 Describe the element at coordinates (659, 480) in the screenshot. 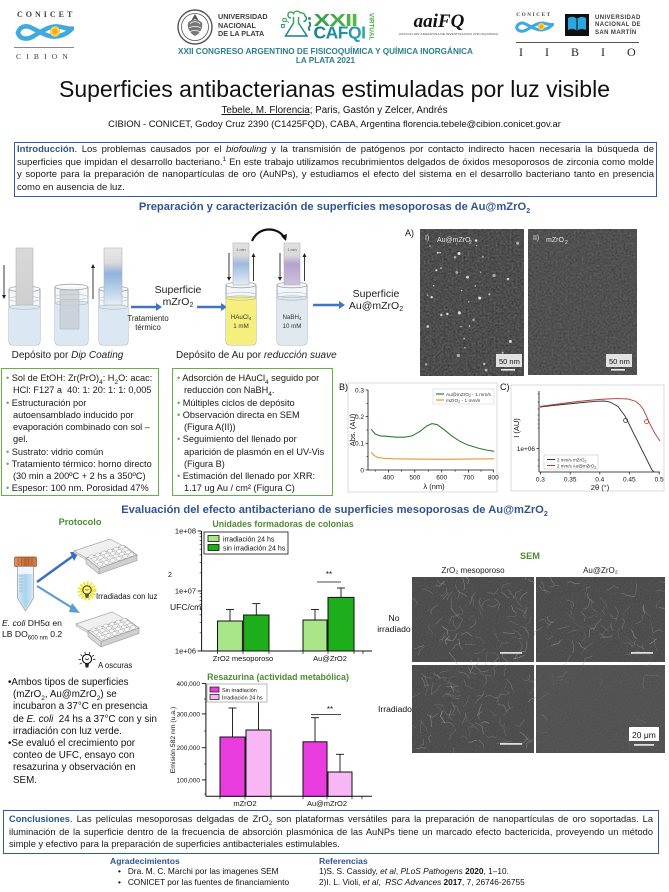

I see `svg-text: 0.5` at that location.